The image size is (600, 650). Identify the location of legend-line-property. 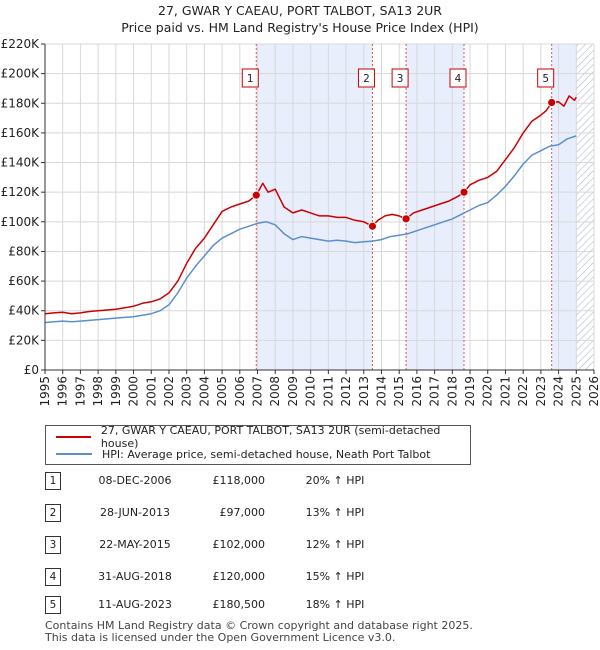
(73, 437).